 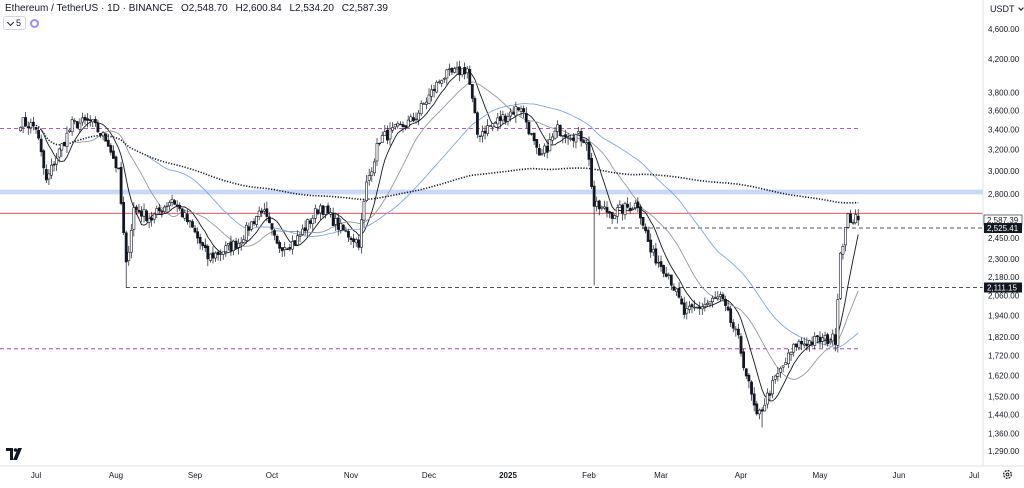 What do you see at coordinates (19, 23) in the screenshot?
I see `indicator-count: 5` at bounding box center [19, 23].